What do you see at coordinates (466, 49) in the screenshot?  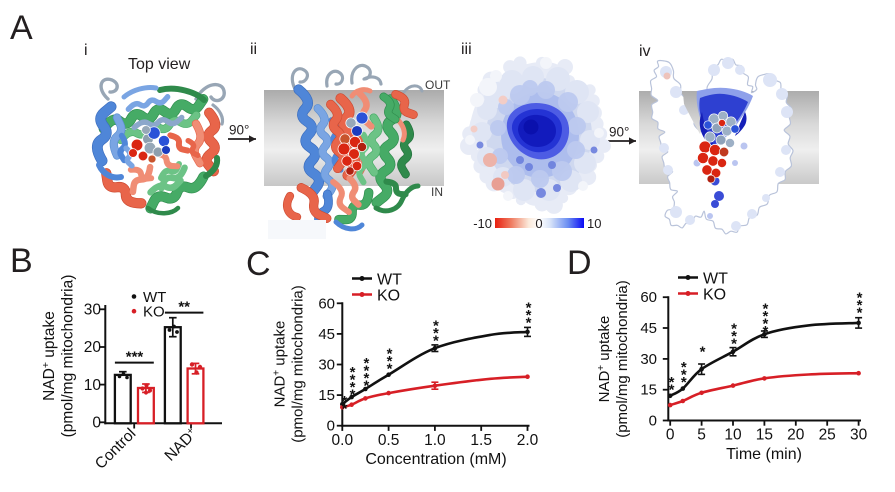 I see `svg-text: iii` at bounding box center [466, 49].